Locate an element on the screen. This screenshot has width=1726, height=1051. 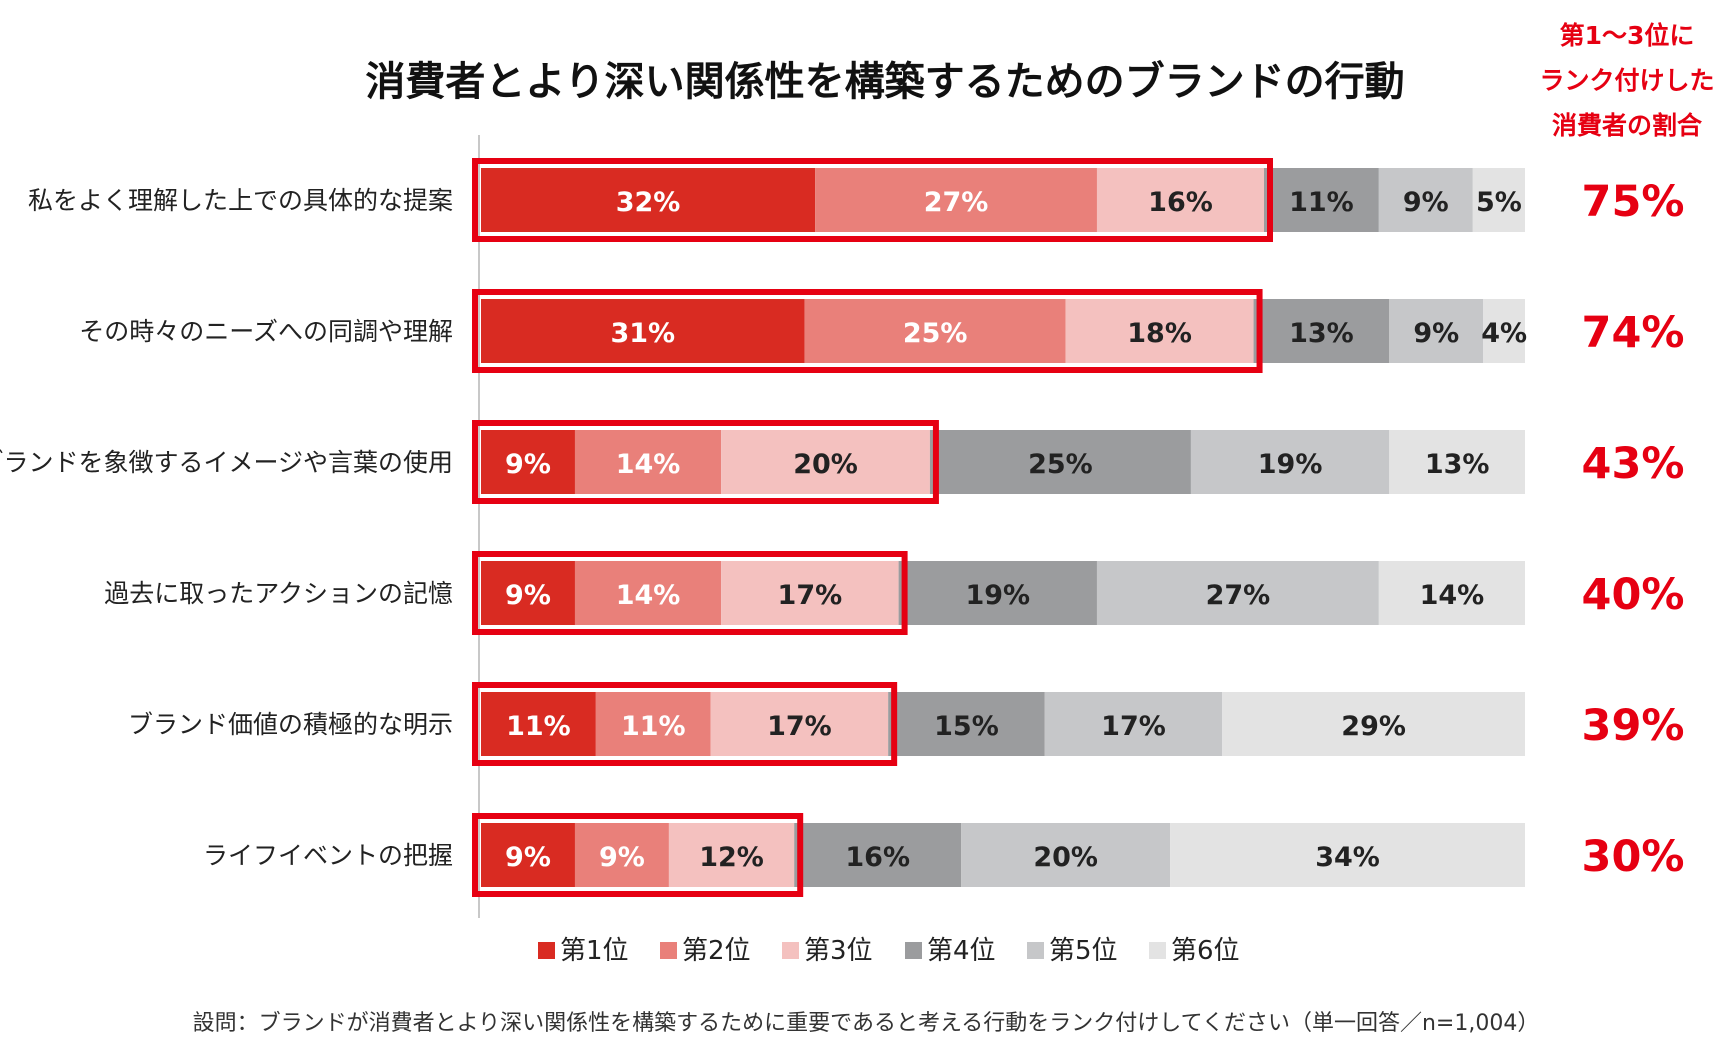
category-label: ブランド価値の積極的な明示 is located at coordinates (290, 724).